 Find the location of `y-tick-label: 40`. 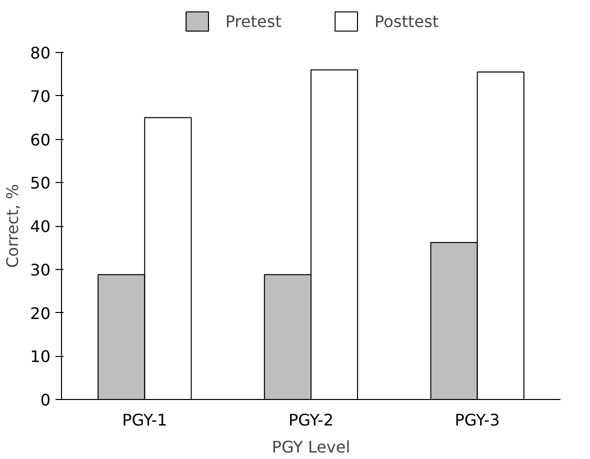

y-tick-label: 40 is located at coordinates (40, 226).